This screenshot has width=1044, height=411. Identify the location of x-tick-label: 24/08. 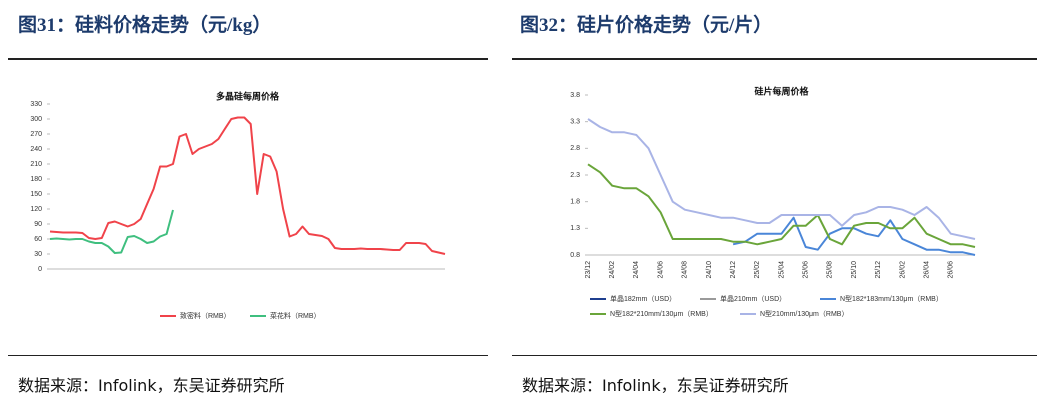
(685, 270).